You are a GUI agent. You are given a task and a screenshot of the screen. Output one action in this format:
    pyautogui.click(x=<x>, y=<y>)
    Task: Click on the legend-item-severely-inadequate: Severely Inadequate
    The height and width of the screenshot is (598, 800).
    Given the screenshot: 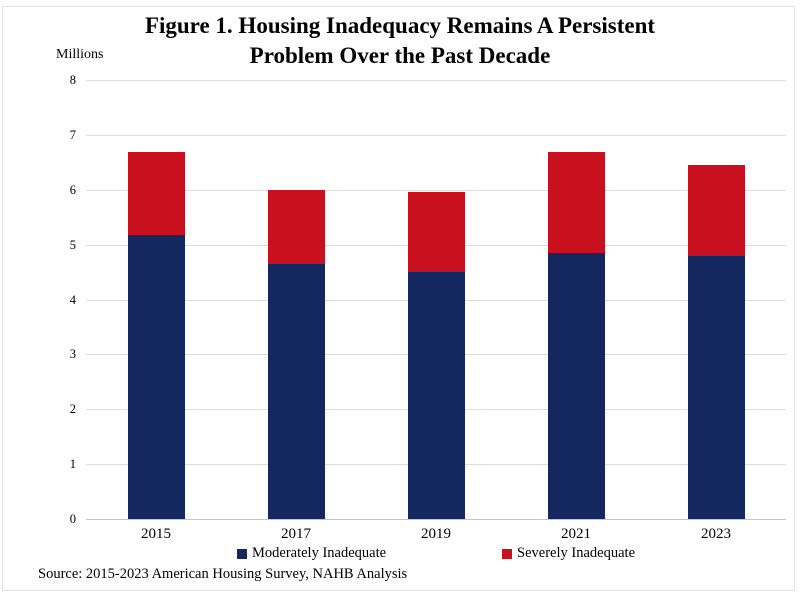 What is the action you would take?
    pyautogui.click(x=568, y=553)
    